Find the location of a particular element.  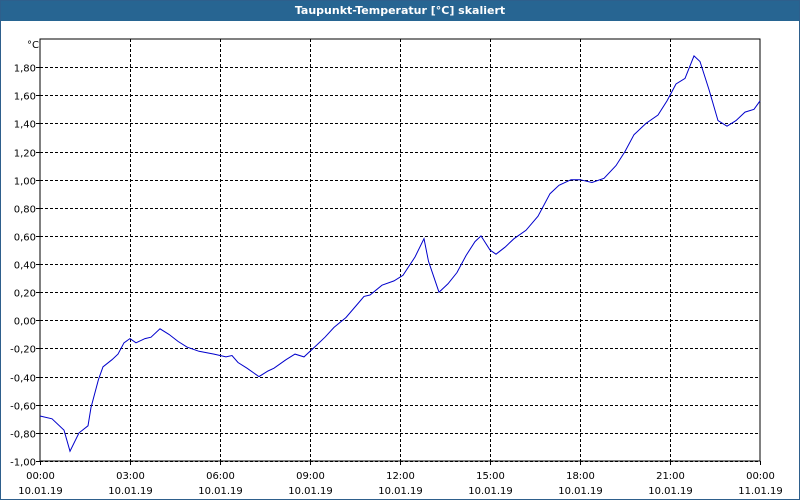

y-tick-label: 0,60 is located at coordinates (25, 238).